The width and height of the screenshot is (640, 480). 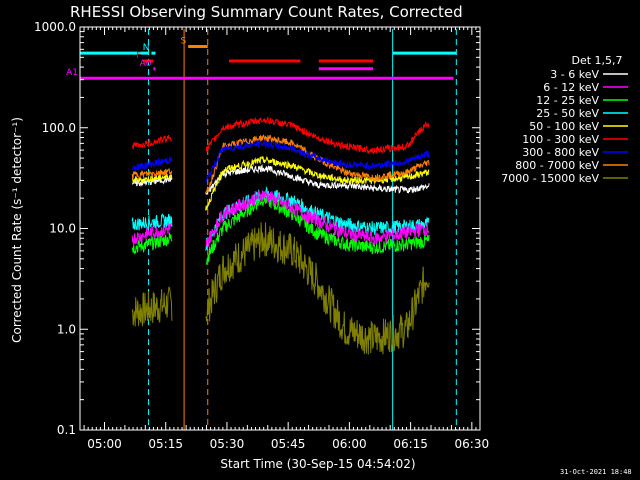 What do you see at coordinates (55, 27) in the screenshot?
I see `y-tick-label: 1000.0` at bounding box center [55, 27].